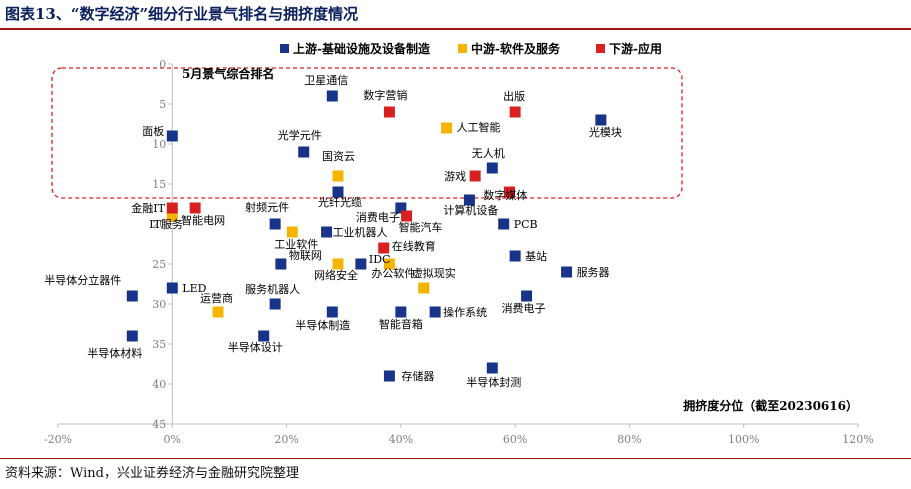 Image resolution: width=911 pixels, height=489 pixels. What do you see at coordinates (516, 48) in the screenshot?
I see `legend-label: 中游-软件及服务` at bounding box center [516, 48].